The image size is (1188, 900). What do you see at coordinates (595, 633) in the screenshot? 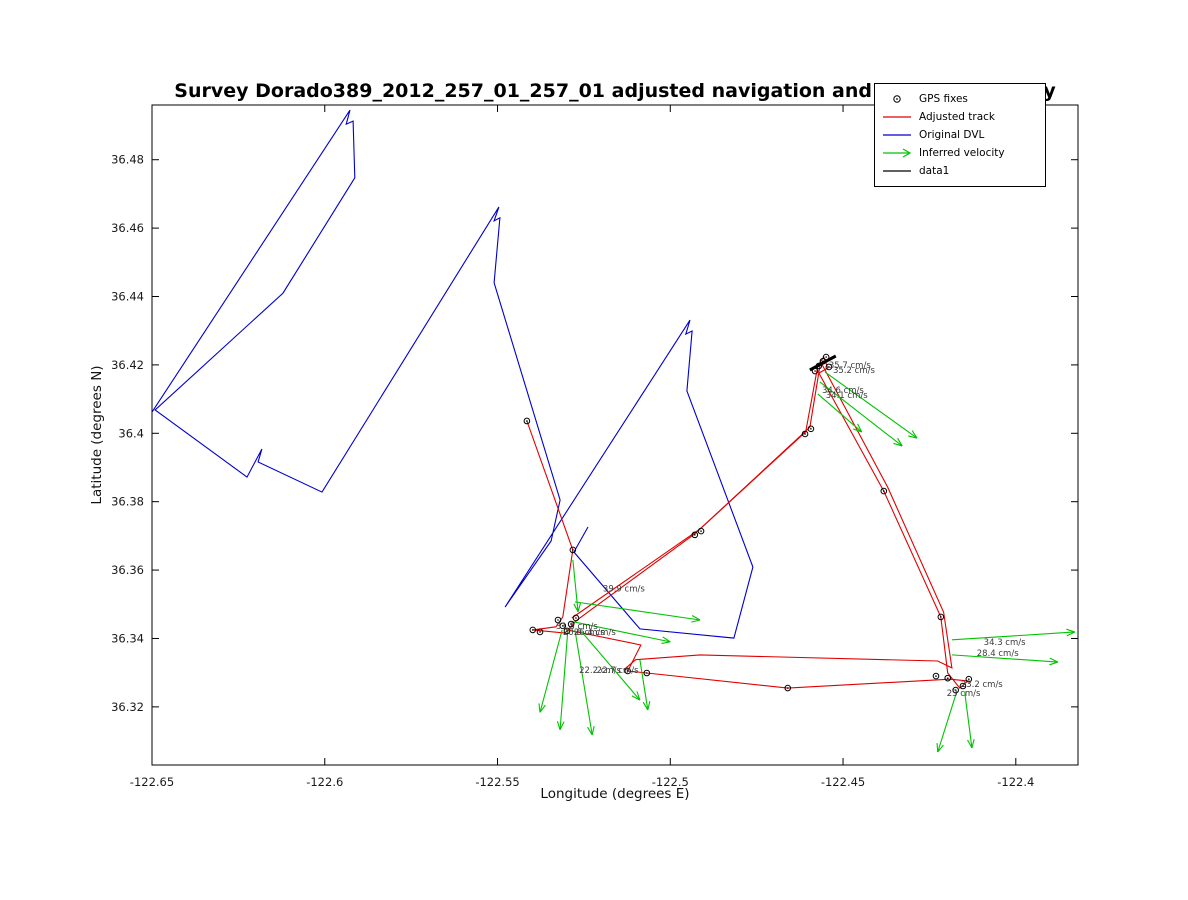
I see `velocity-annotation: 26.4 cm/s` at bounding box center [595, 633].